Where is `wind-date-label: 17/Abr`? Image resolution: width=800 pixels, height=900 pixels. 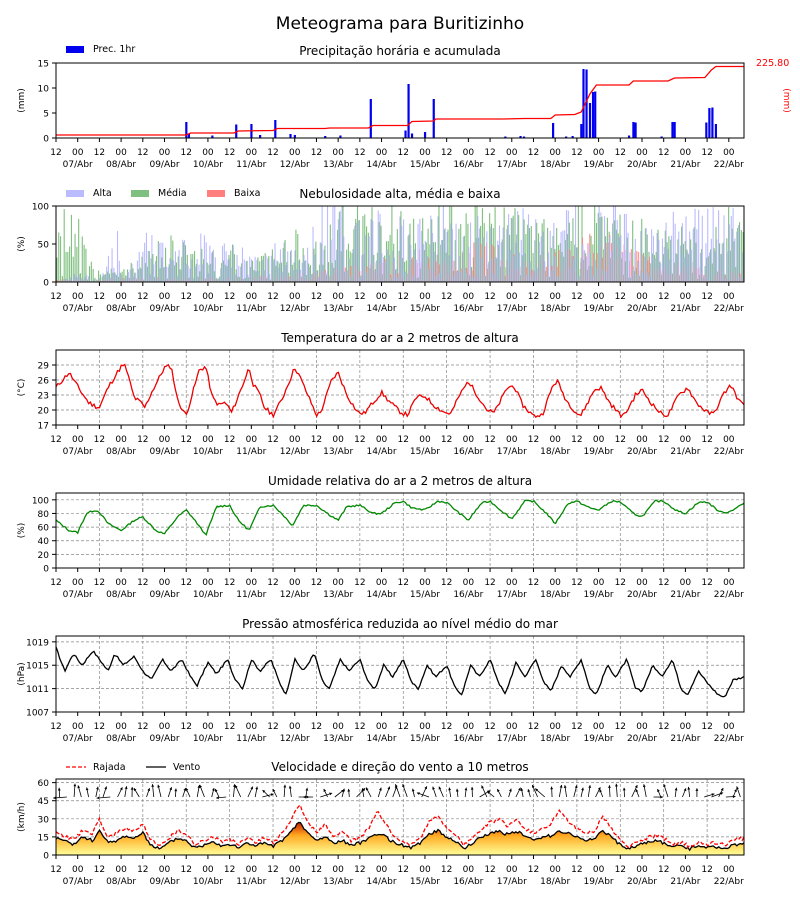
wind-date-label: 17/Abr is located at coordinates (512, 882).